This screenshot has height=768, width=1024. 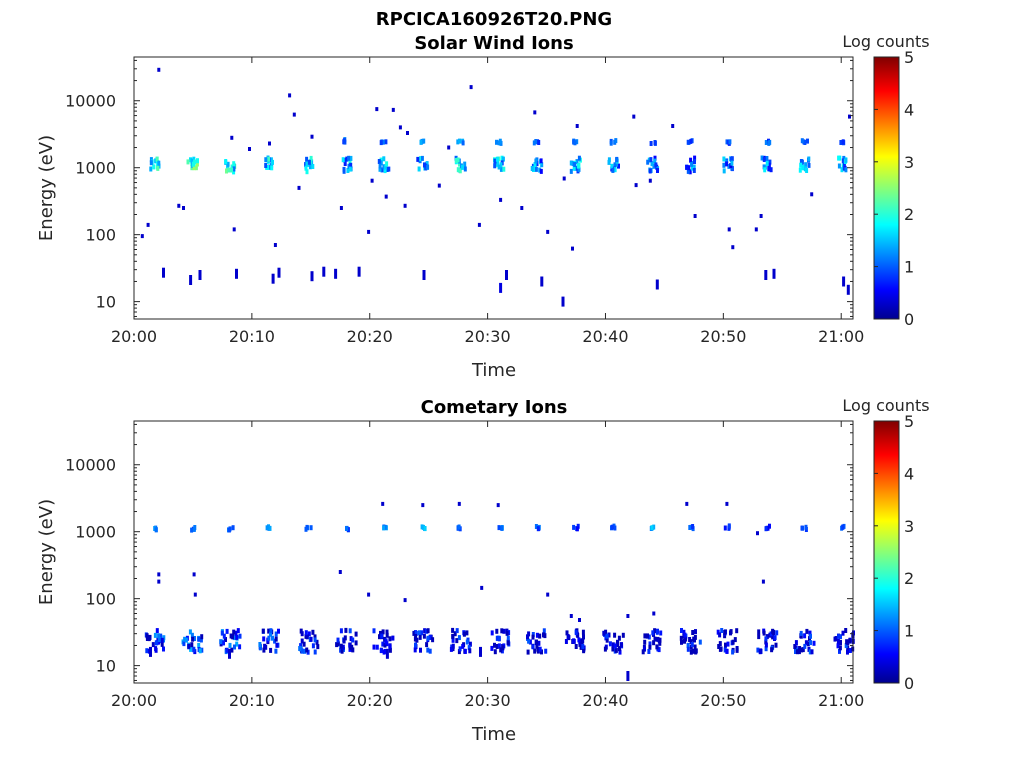 I want to click on colorbar-tick-label: 3, so click(x=909, y=526).